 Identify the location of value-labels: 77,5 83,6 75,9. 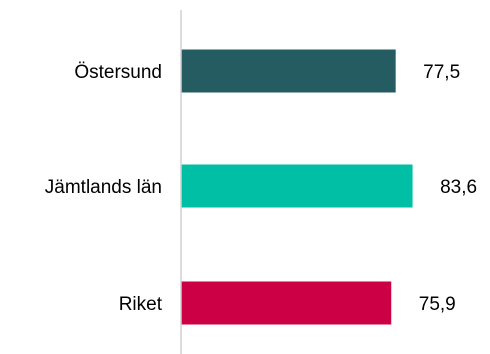
(448, 188).